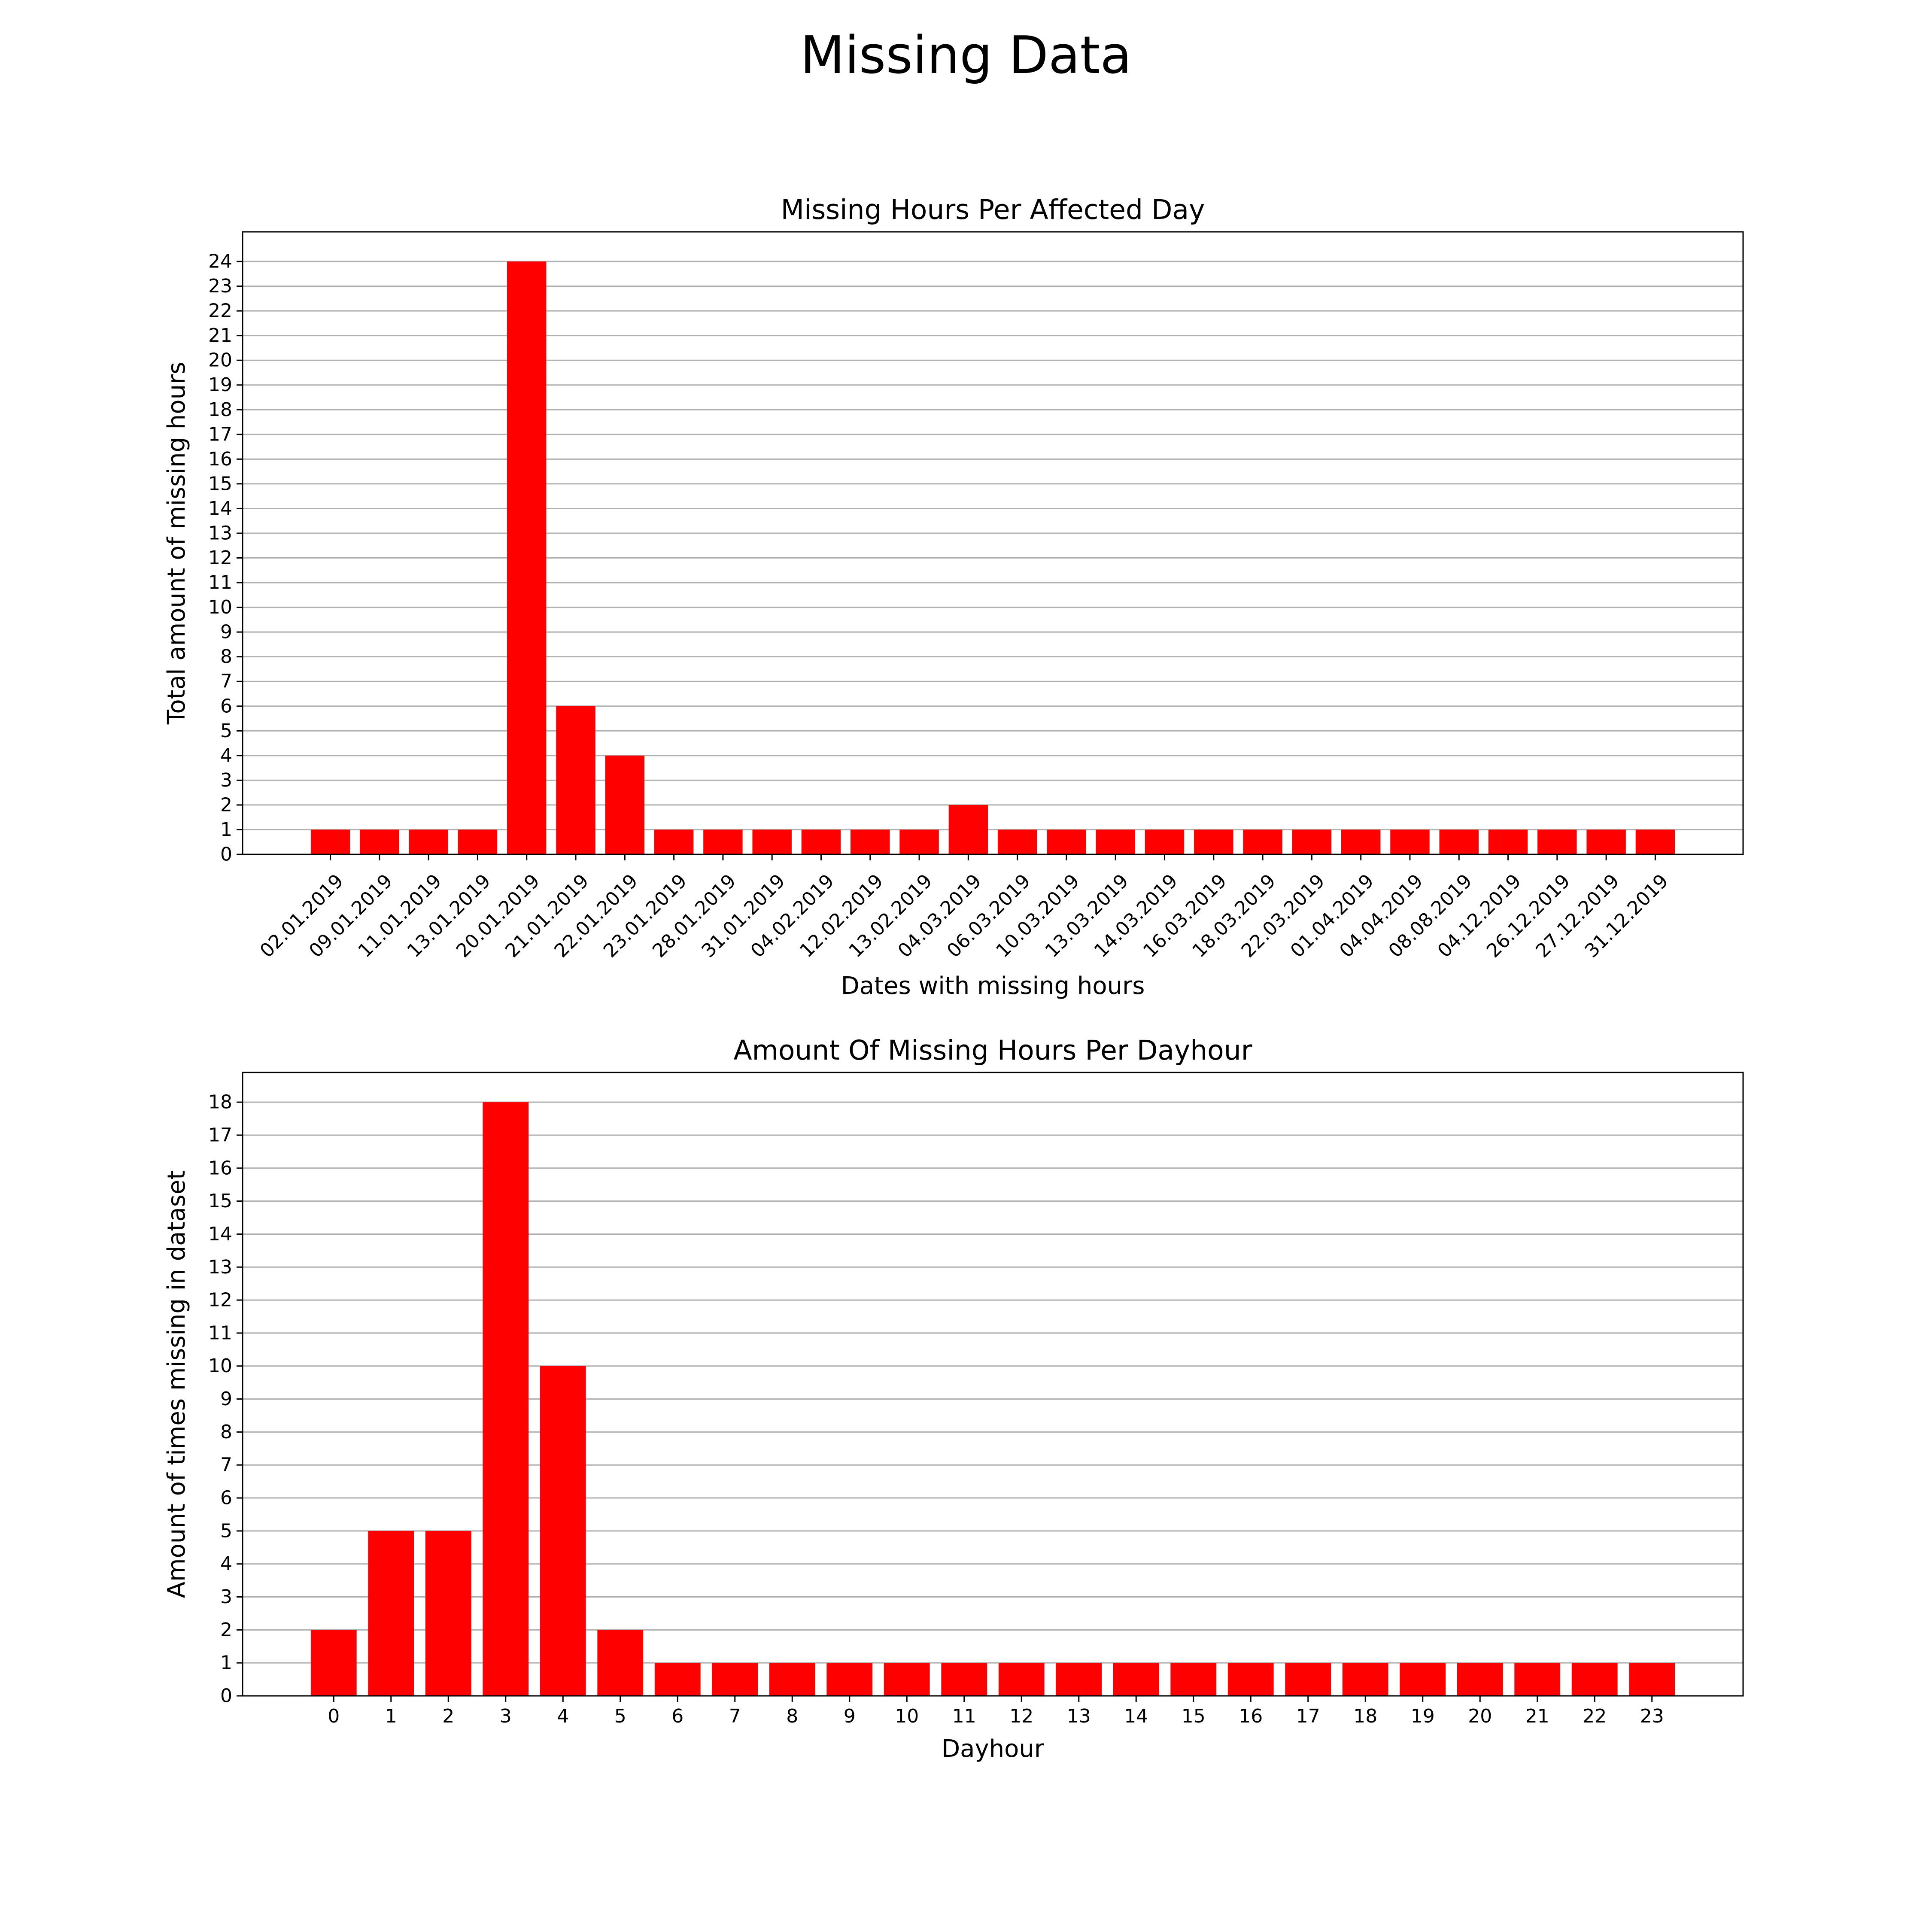 The image size is (1932, 1932). What do you see at coordinates (226, 1465) in the screenshot?
I see `y-tick-label: 7` at bounding box center [226, 1465].